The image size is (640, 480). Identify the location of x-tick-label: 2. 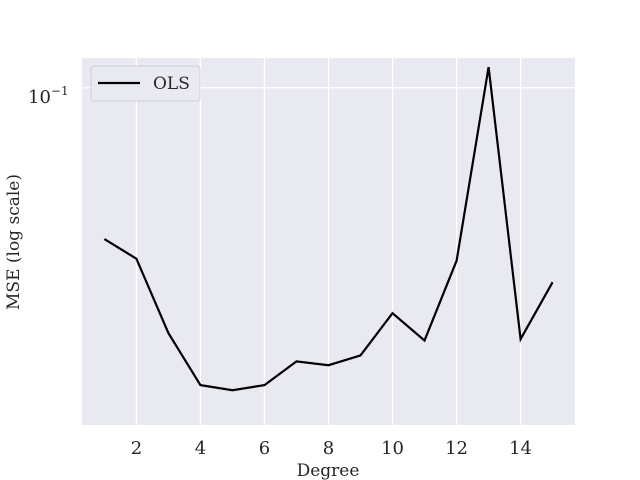
(136, 448).